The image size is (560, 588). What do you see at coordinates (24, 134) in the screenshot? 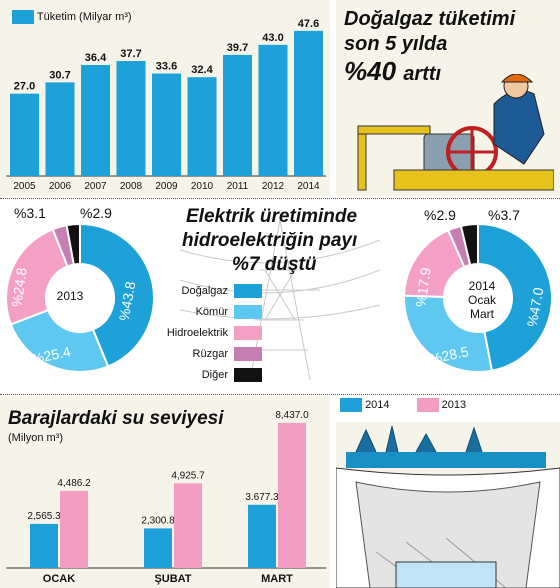
I see `gas-bar-2005` at bounding box center [24, 134].